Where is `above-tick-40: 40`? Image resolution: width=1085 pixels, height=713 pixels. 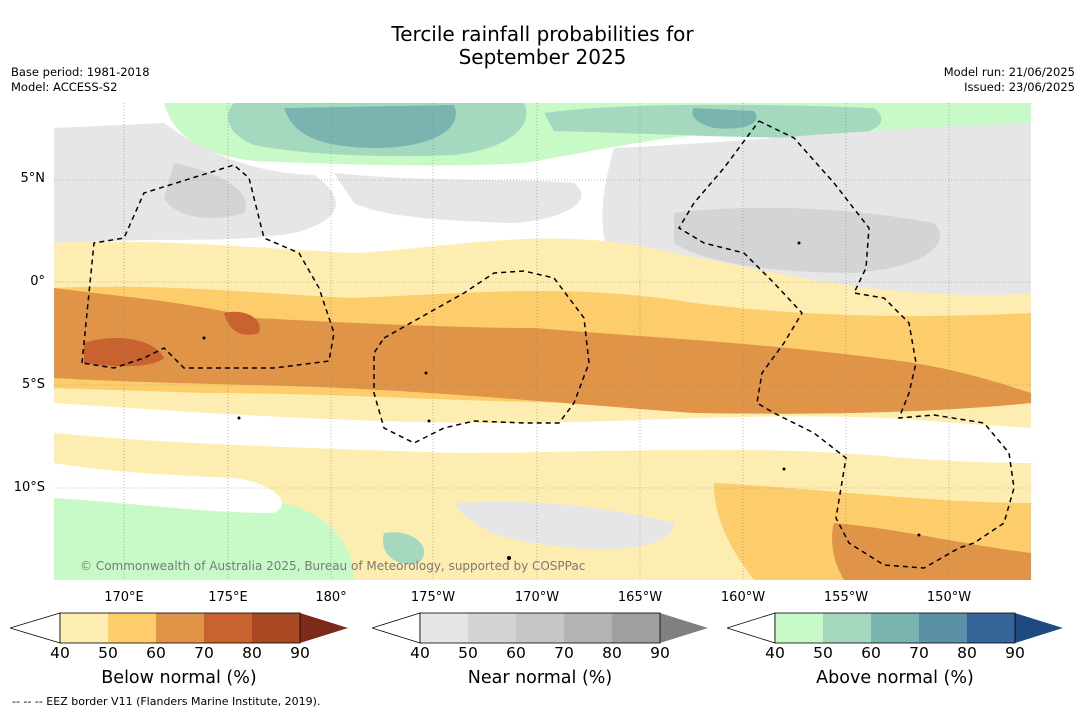 above-tick-40: 40 is located at coordinates (775, 653).